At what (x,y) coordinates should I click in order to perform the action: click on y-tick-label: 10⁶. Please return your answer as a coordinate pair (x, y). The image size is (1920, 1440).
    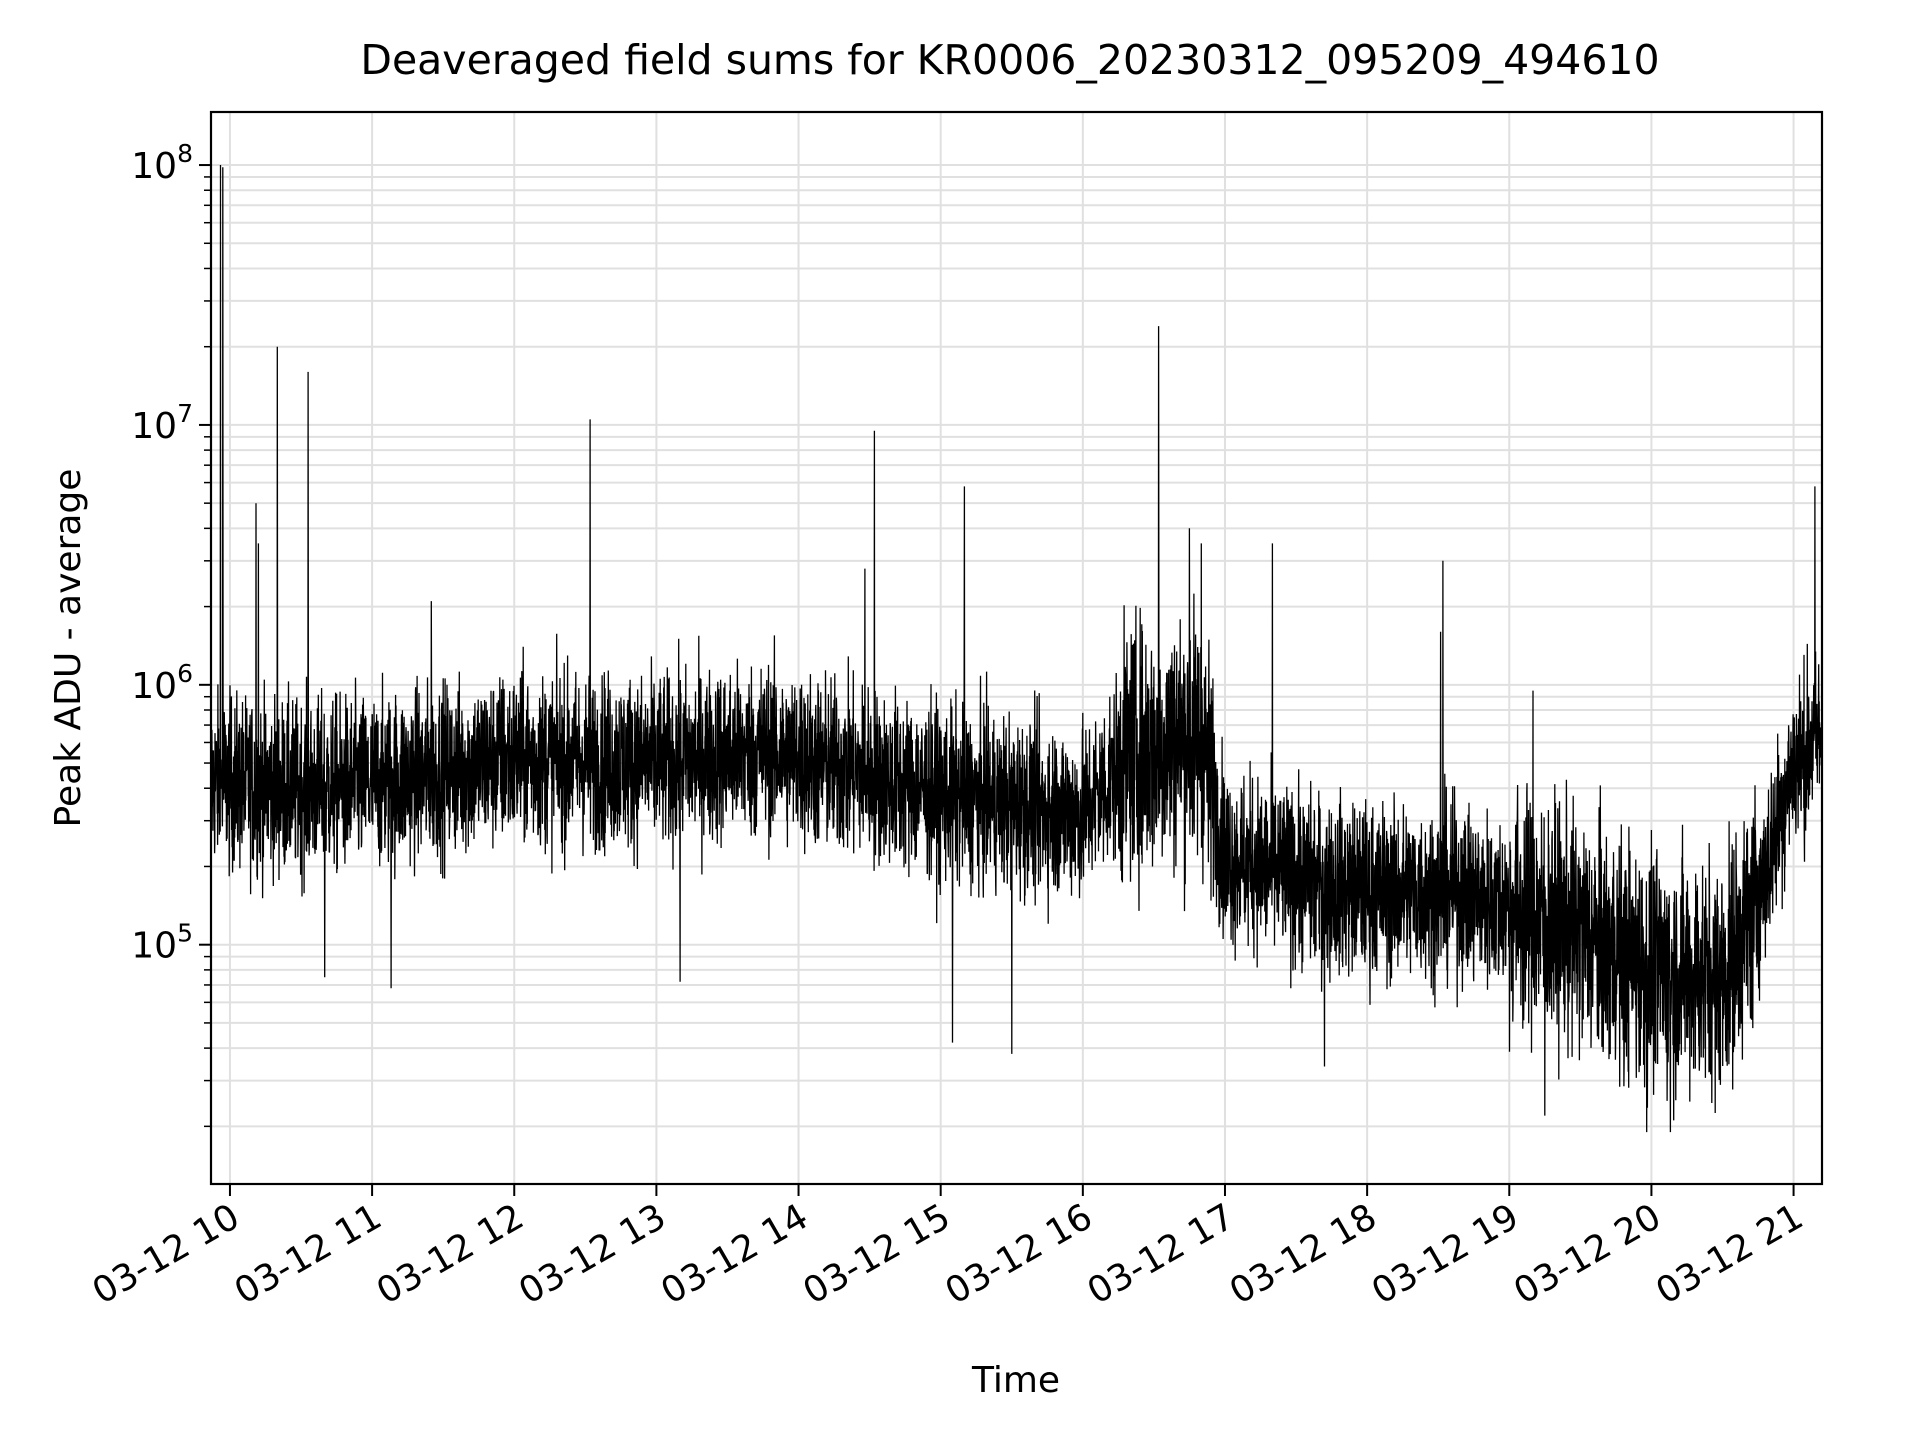
    Looking at the image, I should click on (162, 683).